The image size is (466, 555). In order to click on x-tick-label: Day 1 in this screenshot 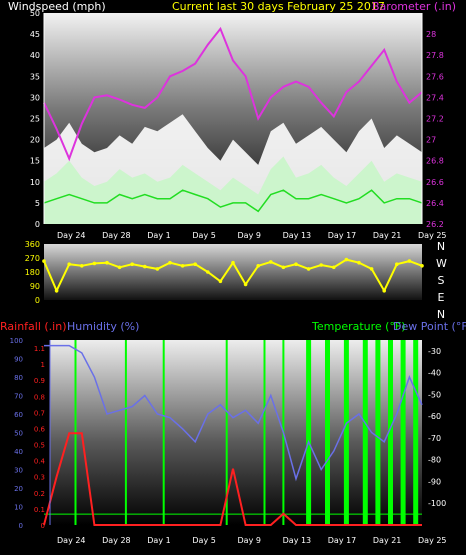, I will do `click(158, 540)`.